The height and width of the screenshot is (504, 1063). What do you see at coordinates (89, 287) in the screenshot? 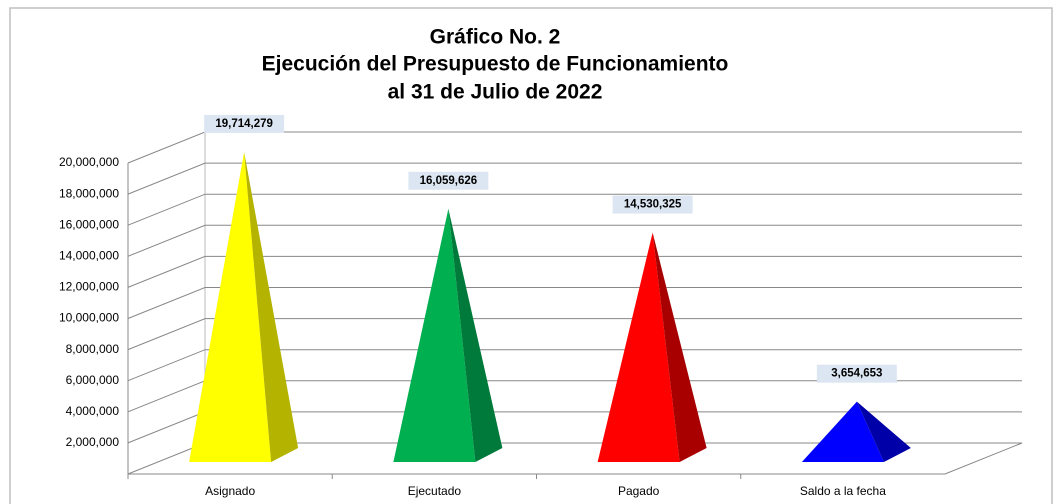
I see `y-tick-label: 12,000,000` at bounding box center [89, 287].